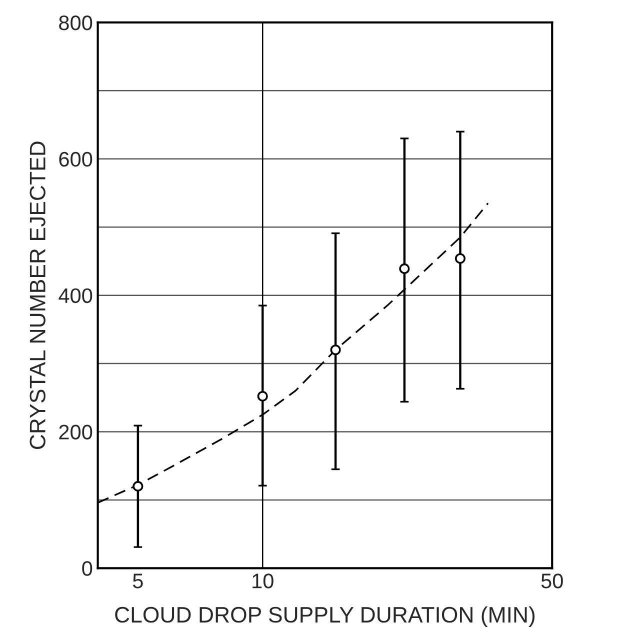 The image size is (631, 642). What do you see at coordinates (75, 296) in the screenshot?
I see `y-tick-label: 400` at bounding box center [75, 296].